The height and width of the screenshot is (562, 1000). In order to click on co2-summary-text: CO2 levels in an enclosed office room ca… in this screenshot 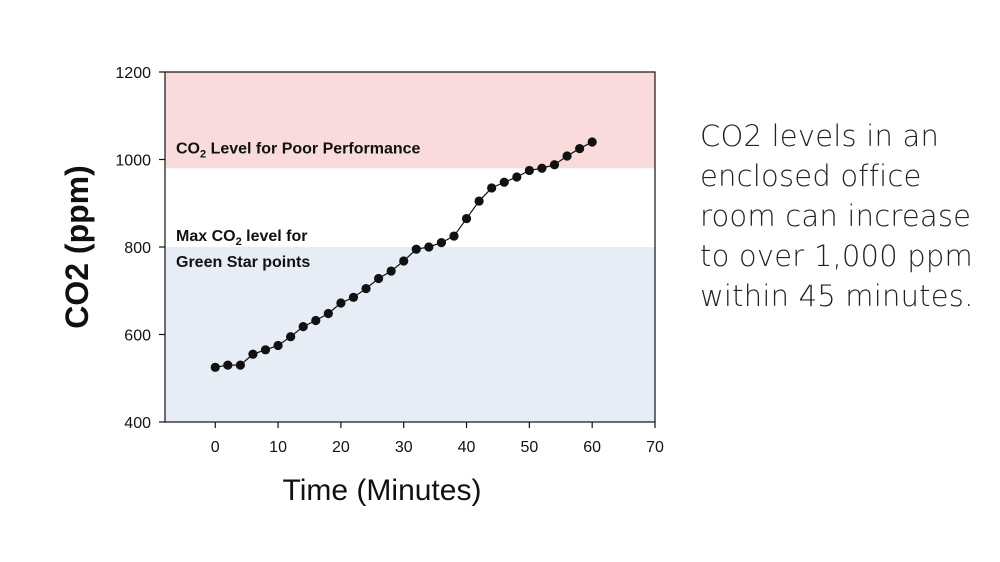, I will do `click(837, 216)`.